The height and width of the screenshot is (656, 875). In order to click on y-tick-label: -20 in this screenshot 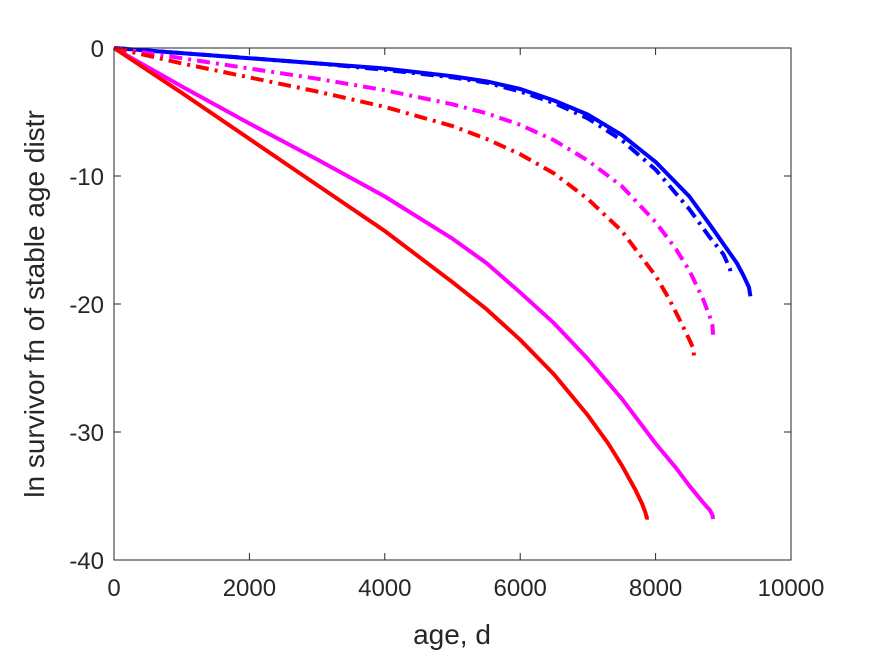, I will do `click(86, 305)`.